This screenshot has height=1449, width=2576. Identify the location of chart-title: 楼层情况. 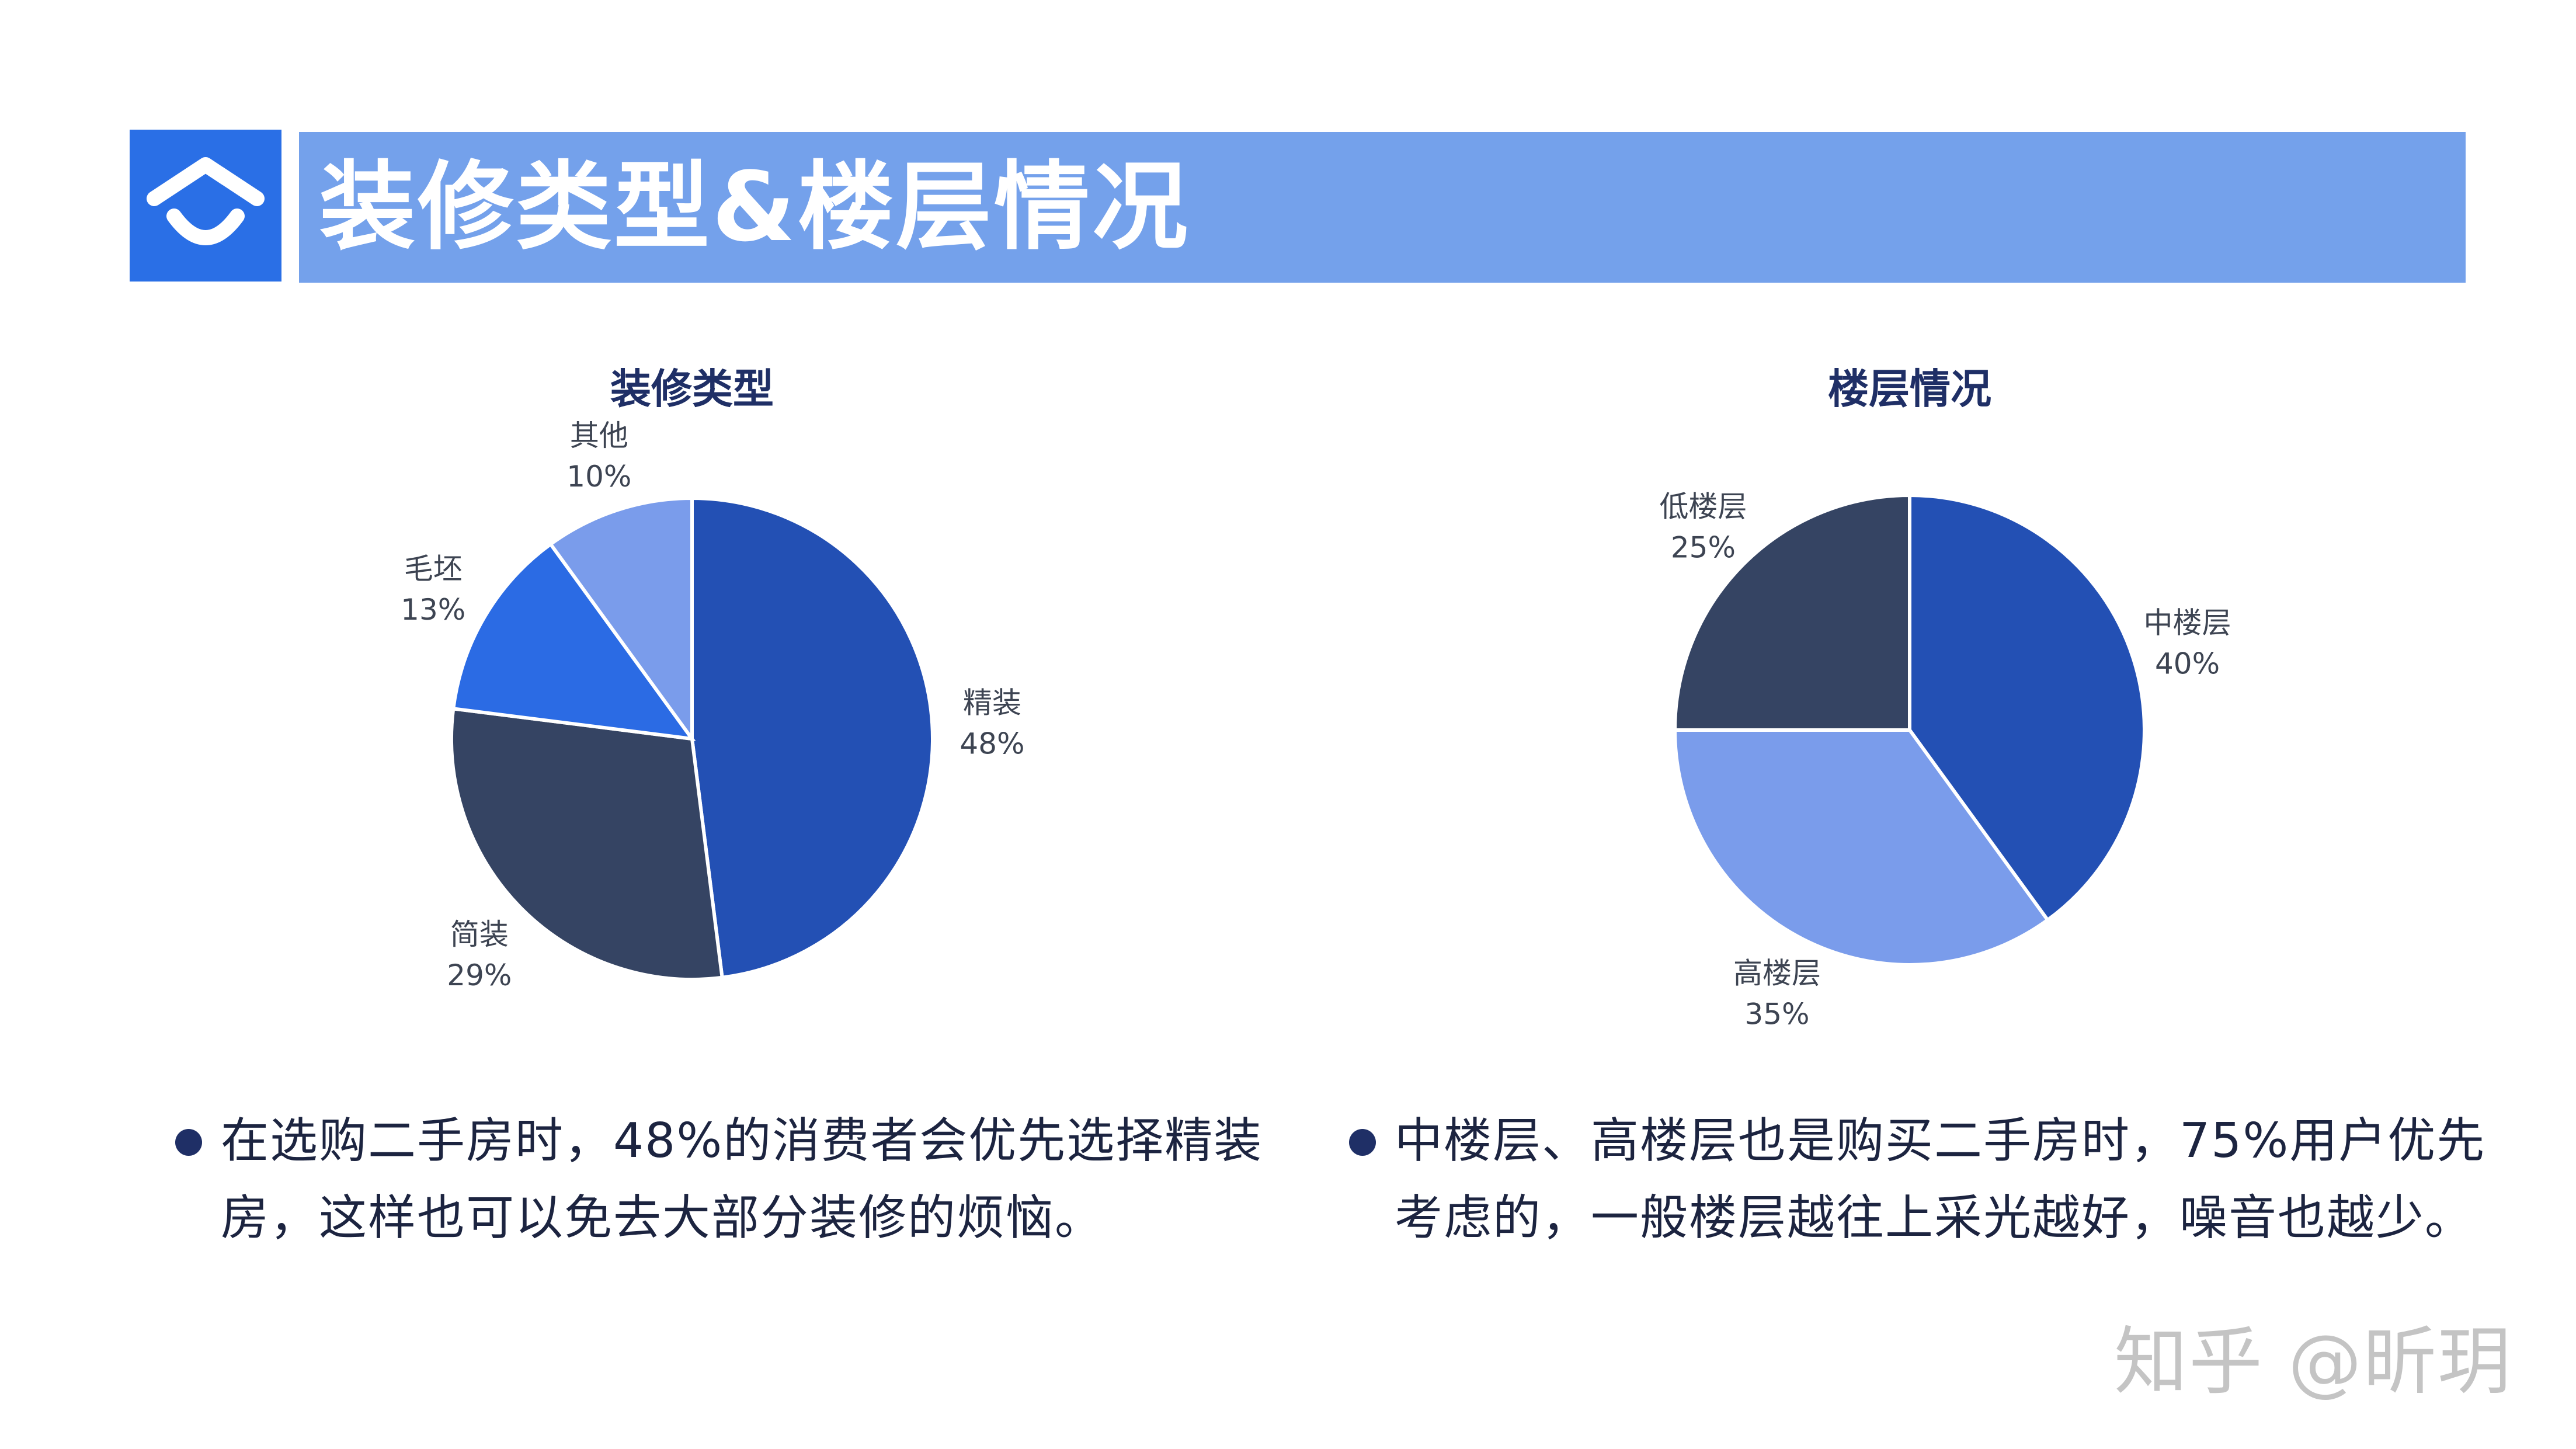
(1910, 389).